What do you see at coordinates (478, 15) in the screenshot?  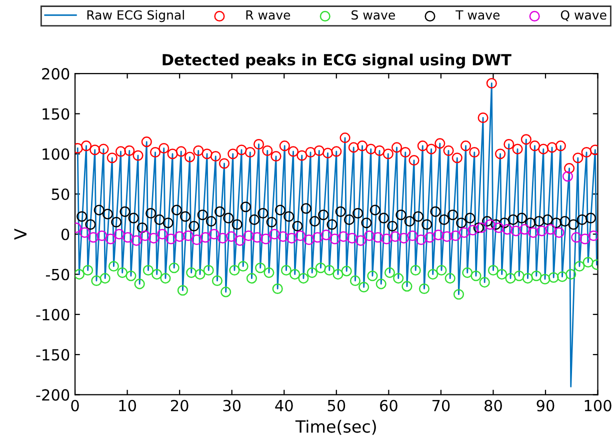 I see `legend-label: T wave` at bounding box center [478, 15].